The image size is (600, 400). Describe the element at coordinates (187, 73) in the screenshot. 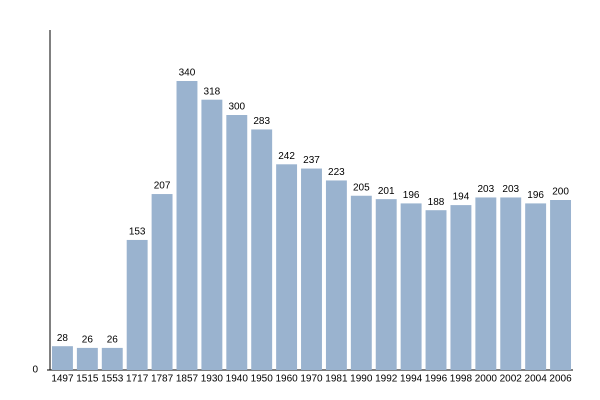

I see `value-label: 340` at that location.